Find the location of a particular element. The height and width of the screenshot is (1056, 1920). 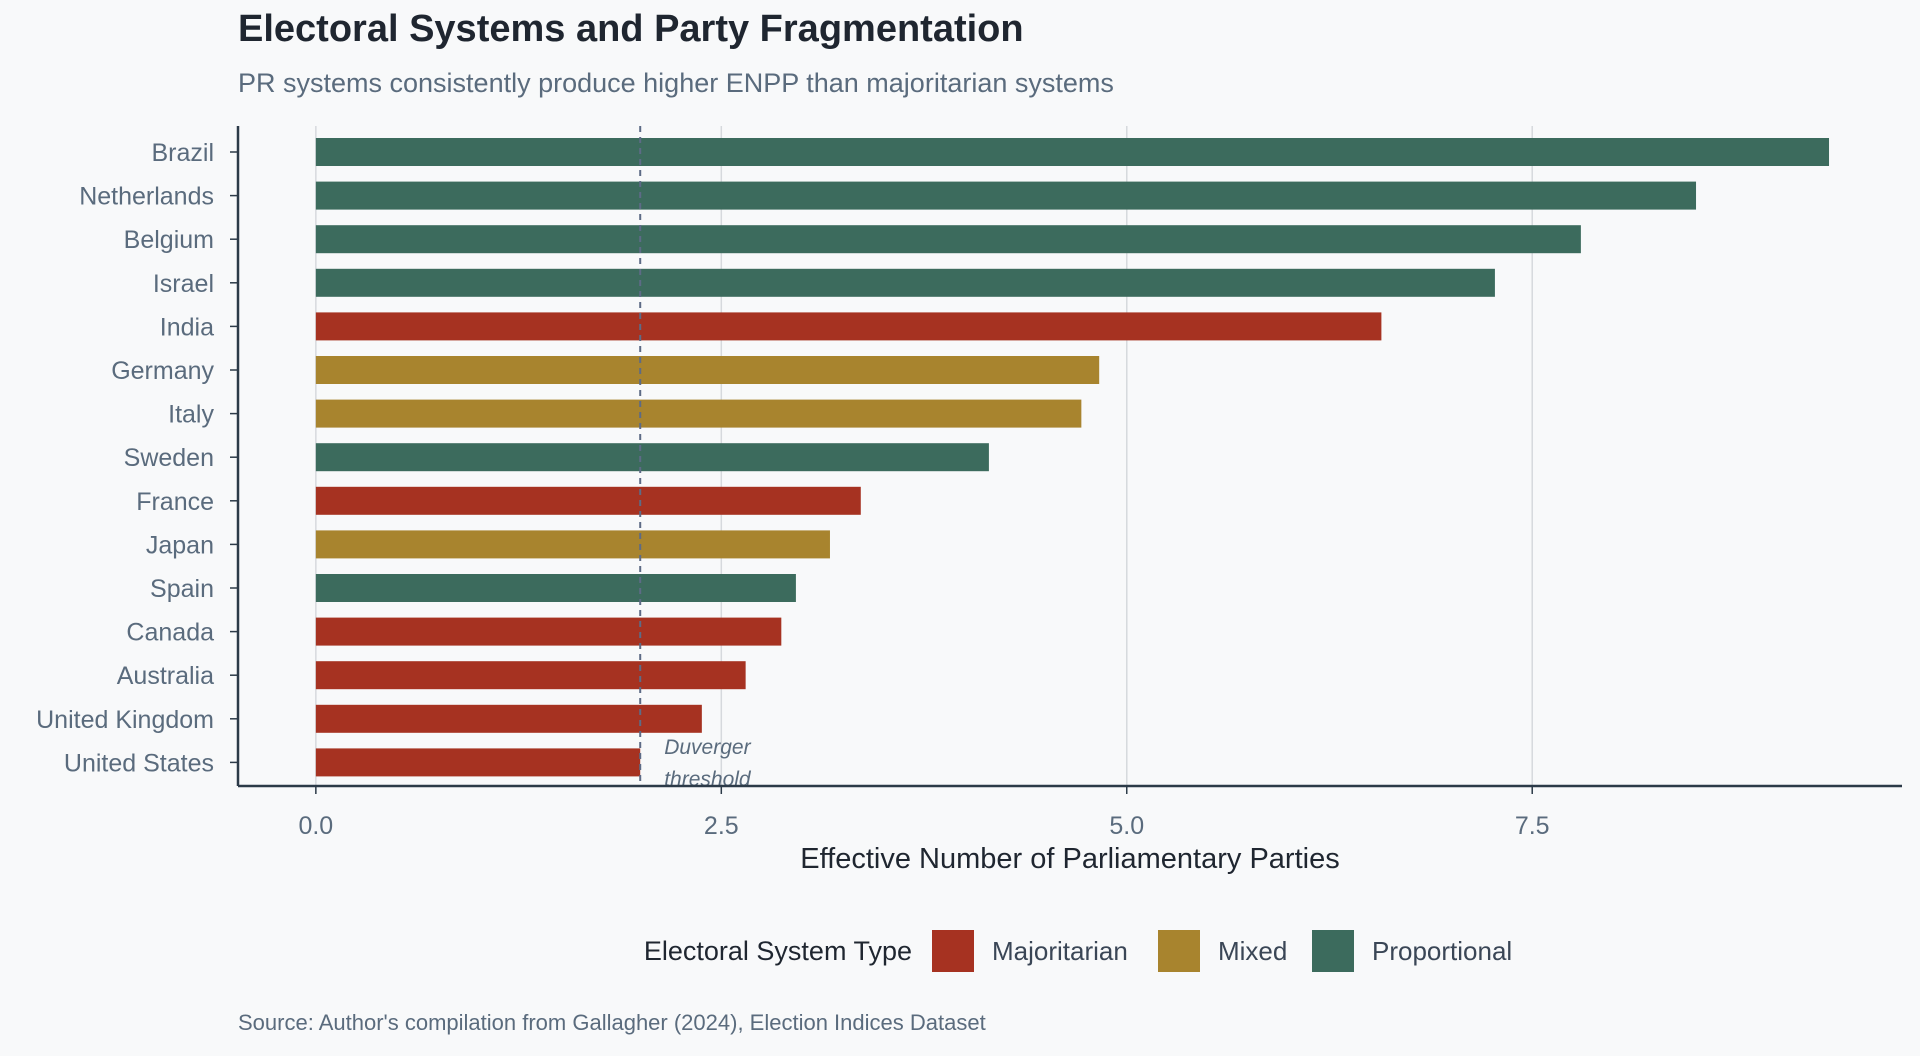

legend-label-mixed: Mixed is located at coordinates (1252, 951).